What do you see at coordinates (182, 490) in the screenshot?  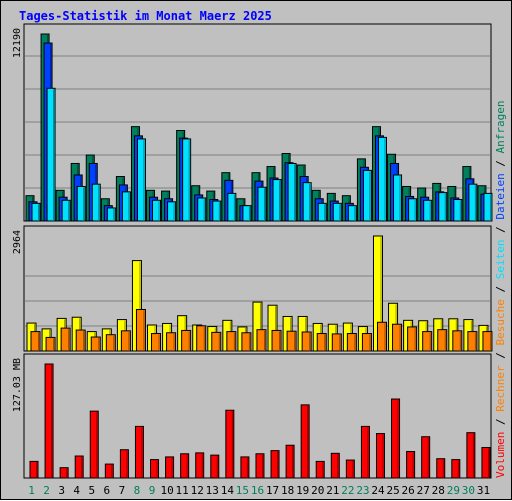 I see `x-tick-label: 11` at bounding box center [182, 490].